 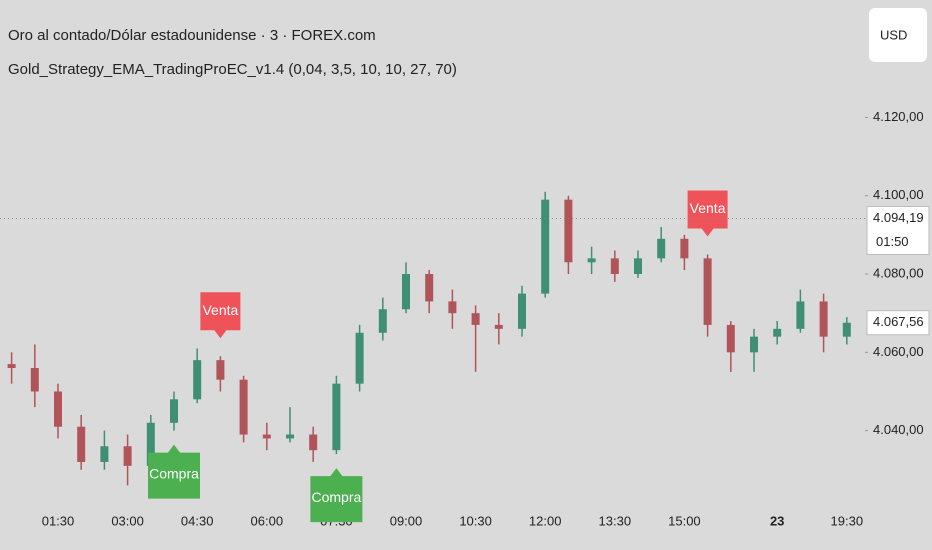 What do you see at coordinates (893, 34) in the screenshot?
I see `currency-button: USD` at bounding box center [893, 34].